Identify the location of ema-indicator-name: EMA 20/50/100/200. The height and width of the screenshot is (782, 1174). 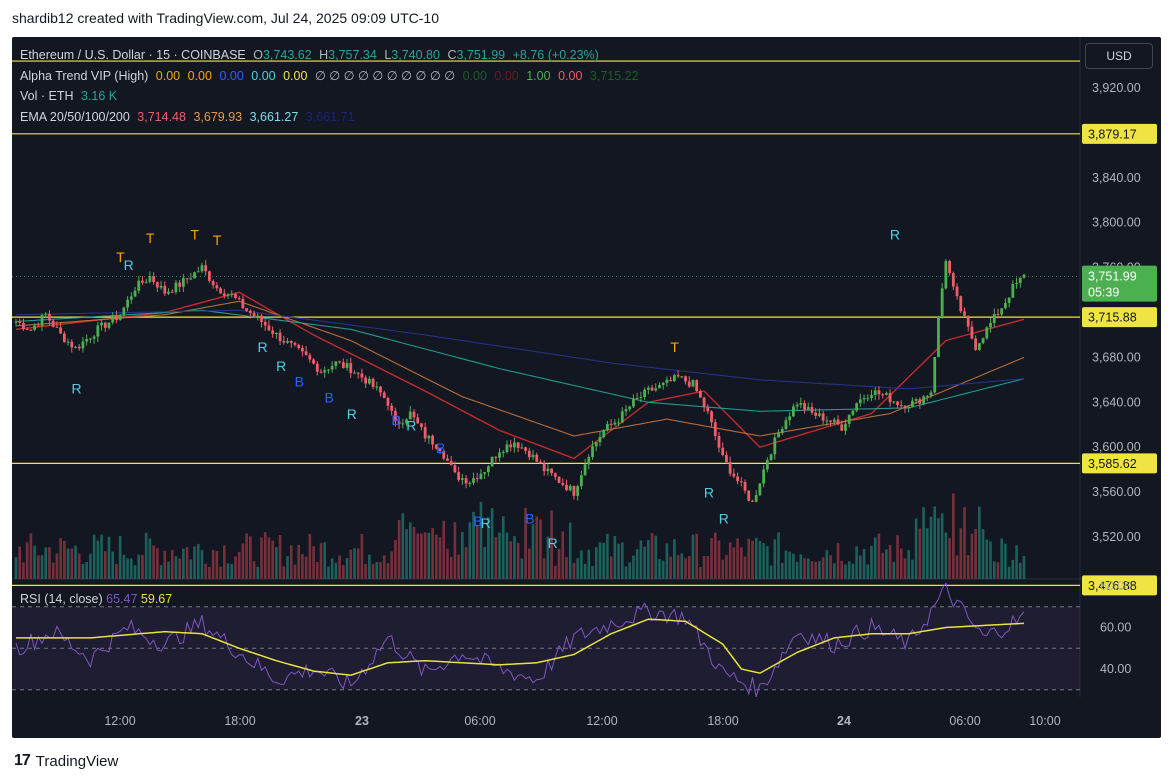
(75, 116).